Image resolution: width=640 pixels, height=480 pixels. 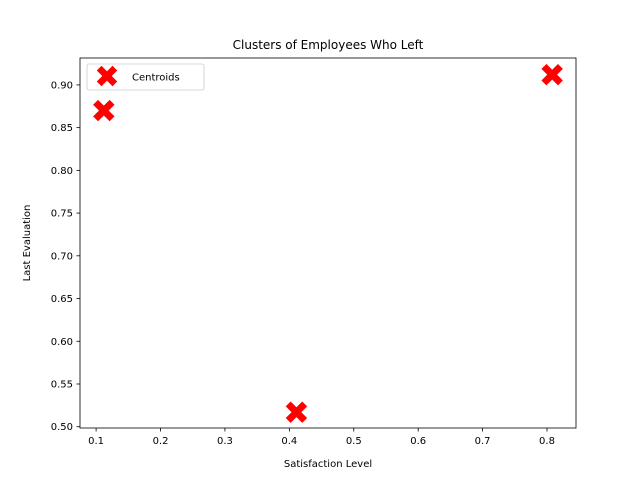 What do you see at coordinates (418, 441) in the screenshot?
I see `x-tick-label-5: 0.6` at bounding box center [418, 441].